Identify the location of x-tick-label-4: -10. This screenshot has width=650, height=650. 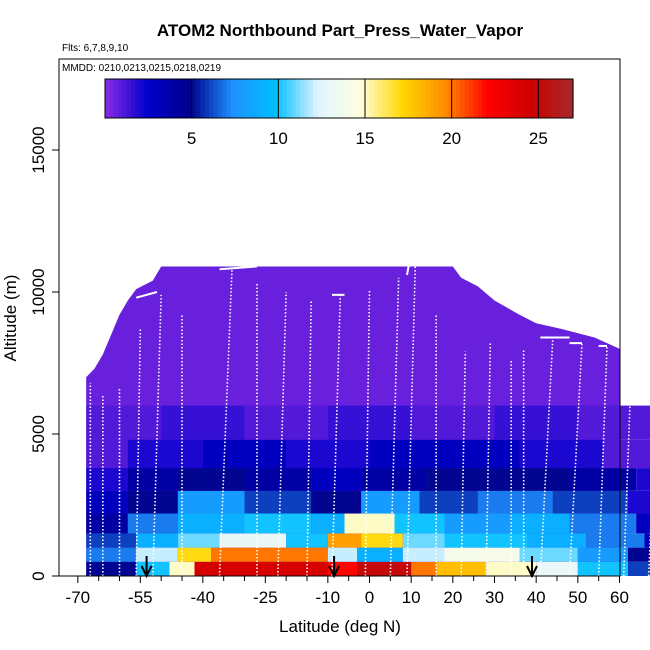
(328, 597).